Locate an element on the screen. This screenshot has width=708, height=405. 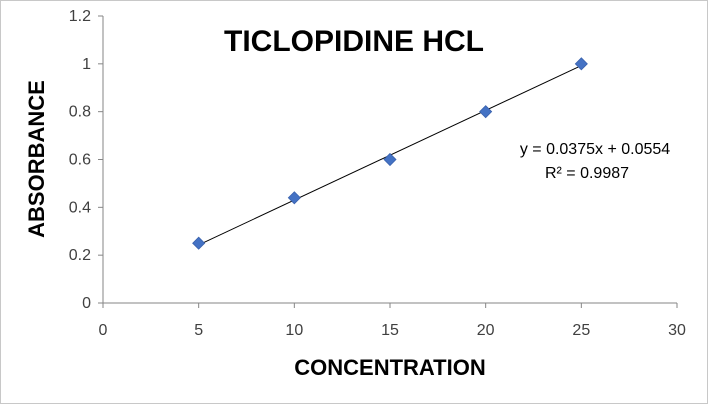
x-tick-label: 30 is located at coordinates (677, 330).